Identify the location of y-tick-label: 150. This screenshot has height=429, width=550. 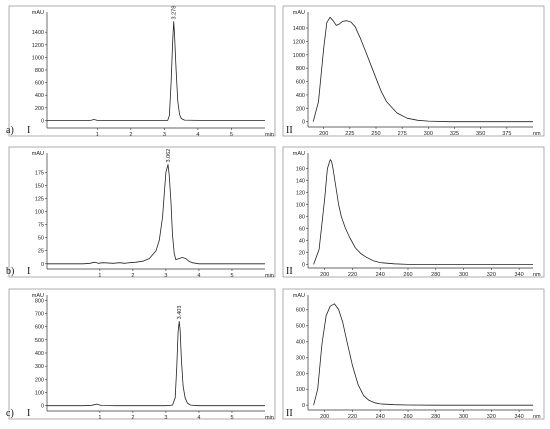
(39, 186).